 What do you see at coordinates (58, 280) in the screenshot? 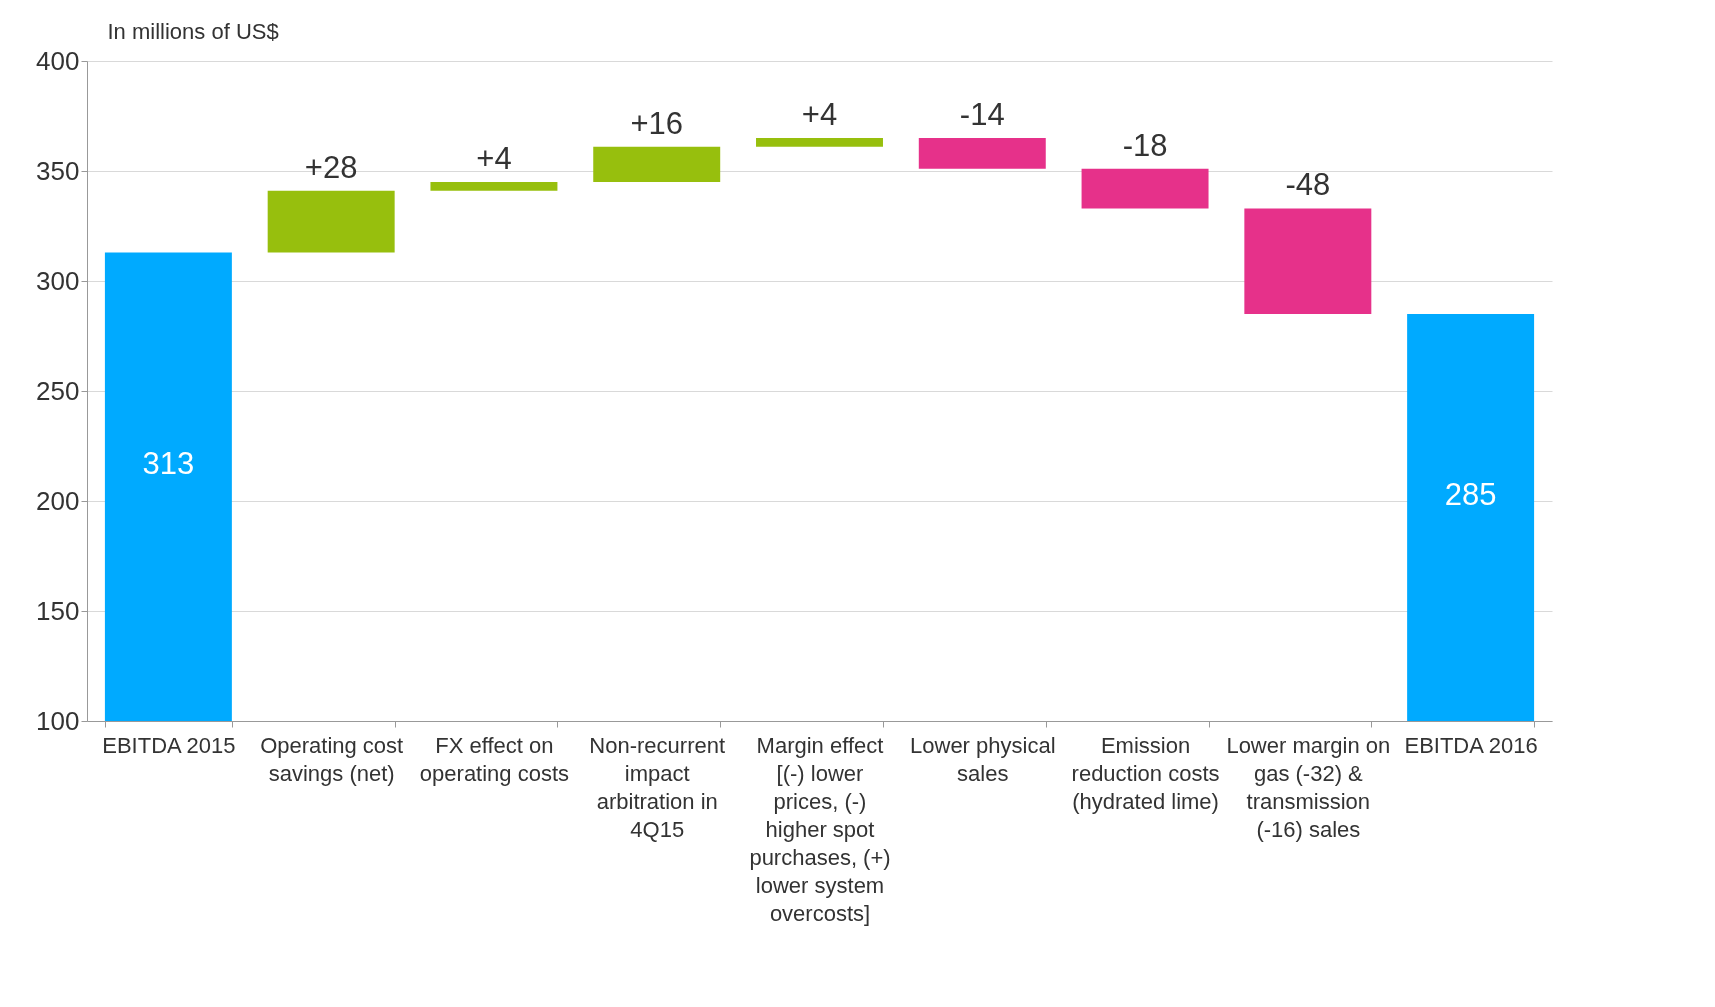
I see `y-tick-label: 300` at bounding box center [58, 280].